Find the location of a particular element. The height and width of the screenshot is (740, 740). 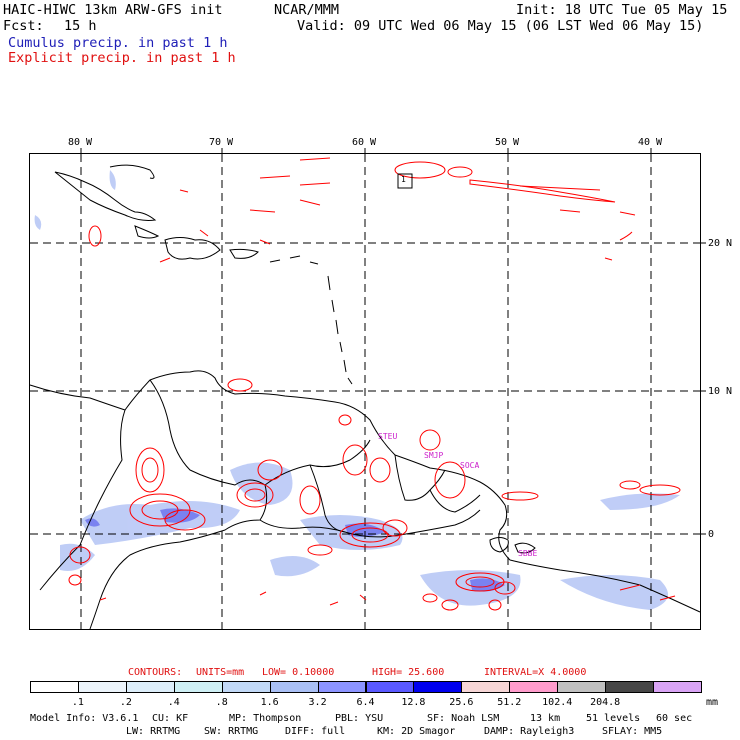

lat-label-10n: 10 N is located at coordinates (720, 391).